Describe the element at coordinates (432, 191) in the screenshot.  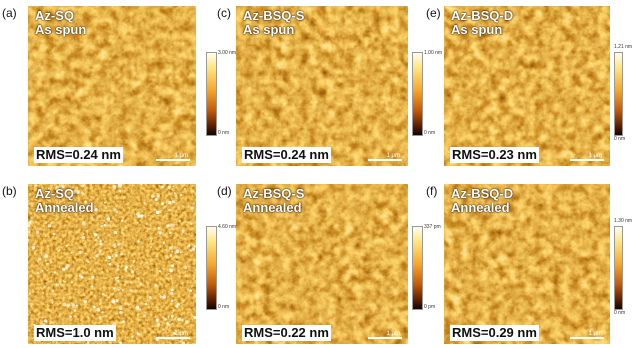
I see `panel-letter: (f)` at that location.